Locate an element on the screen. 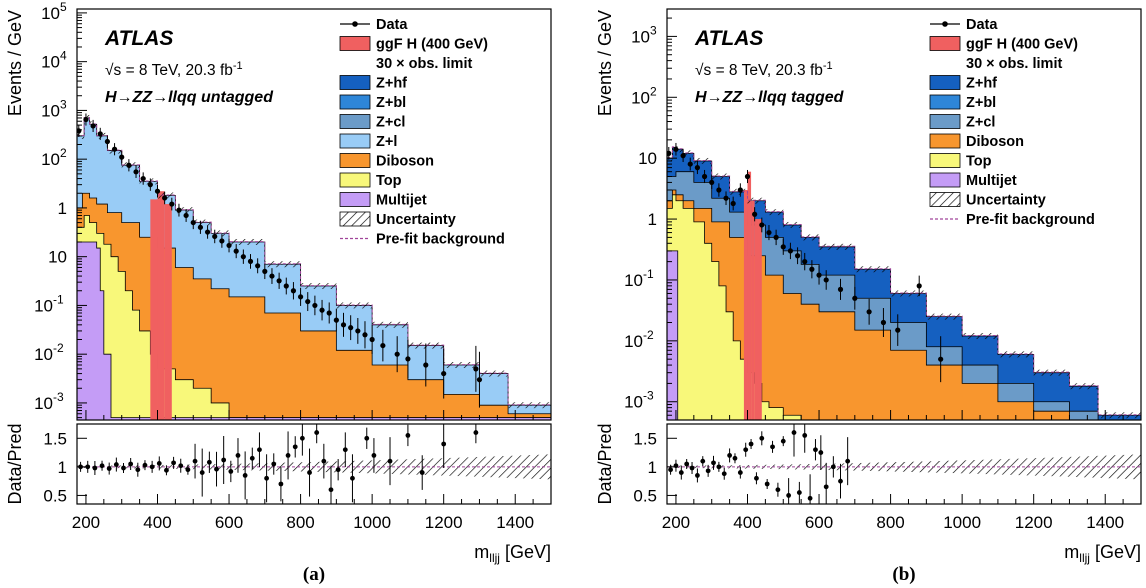  x-tick-label: 1000 is located at coordinates (372, 522).